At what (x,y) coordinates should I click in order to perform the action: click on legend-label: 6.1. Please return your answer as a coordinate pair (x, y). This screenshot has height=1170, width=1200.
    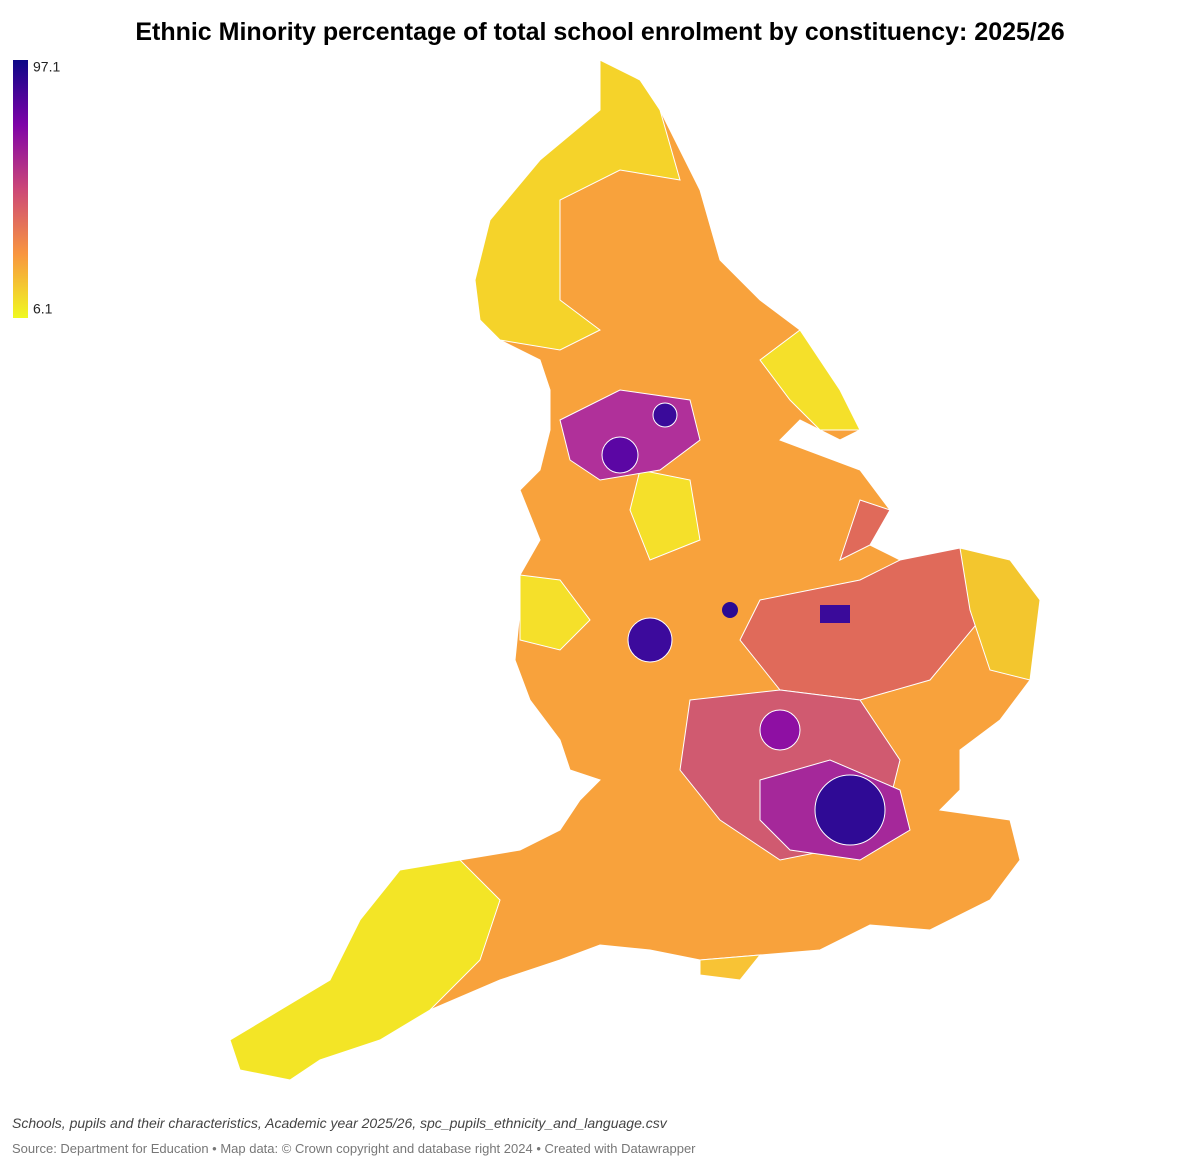
    Looking at the image, I should click on (43, 309).